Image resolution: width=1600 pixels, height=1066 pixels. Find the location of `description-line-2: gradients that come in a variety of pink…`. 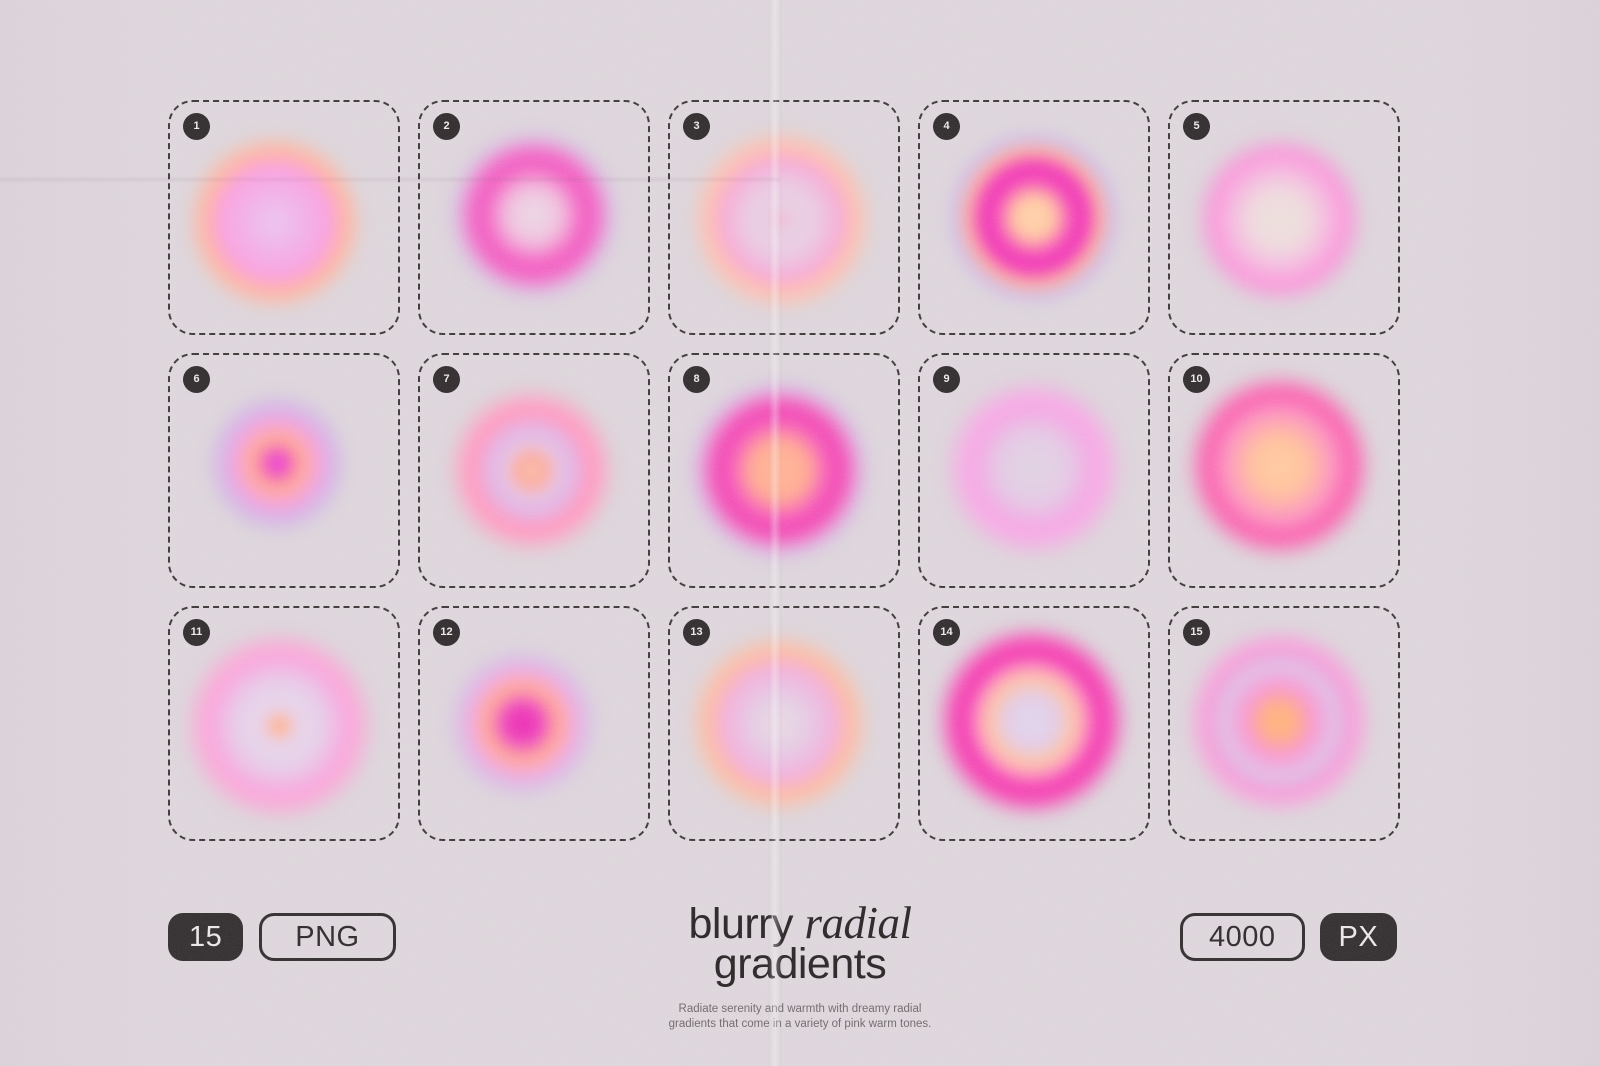

description-line-2: gradients that come in a variety of pink… is located at coordinates (800, 1024).